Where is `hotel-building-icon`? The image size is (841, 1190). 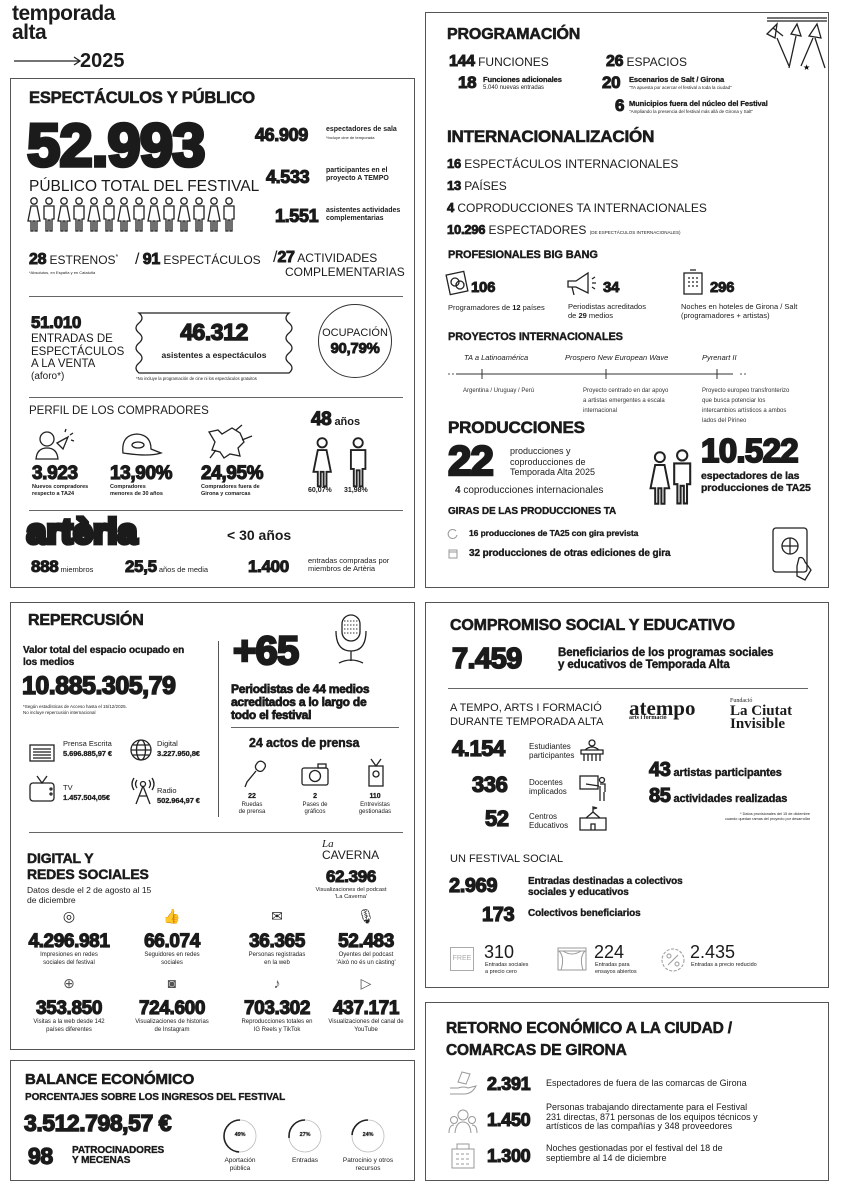
hotel-building-icon is located at coordinates (463, 1156).